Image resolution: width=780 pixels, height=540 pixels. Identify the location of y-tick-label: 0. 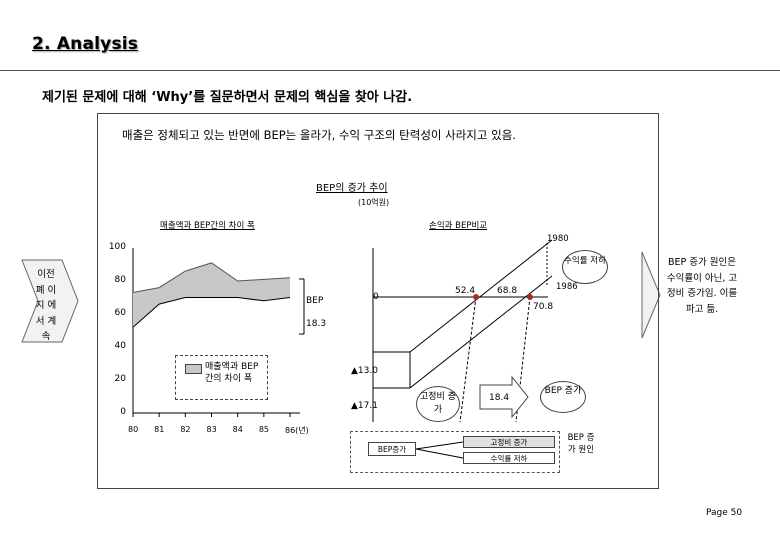
(123, 412).